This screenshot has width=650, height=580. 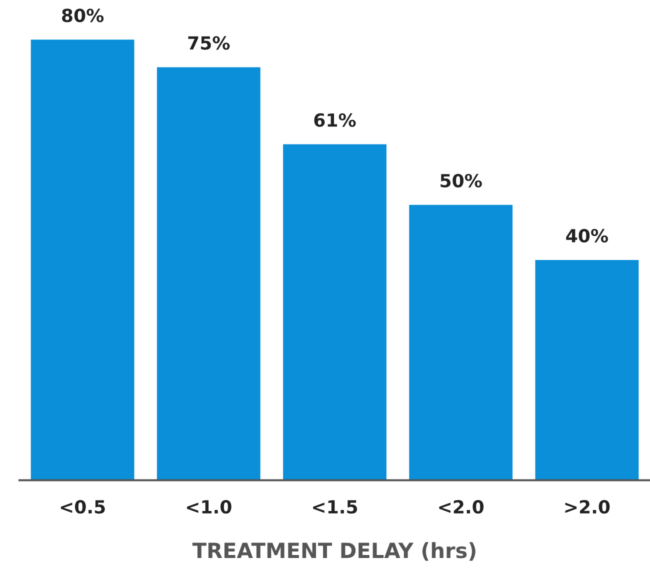 What do you see at coordinates (587, 235) in the screenshot?
I see `data-label: 40%` at bounding box center [587, 235].